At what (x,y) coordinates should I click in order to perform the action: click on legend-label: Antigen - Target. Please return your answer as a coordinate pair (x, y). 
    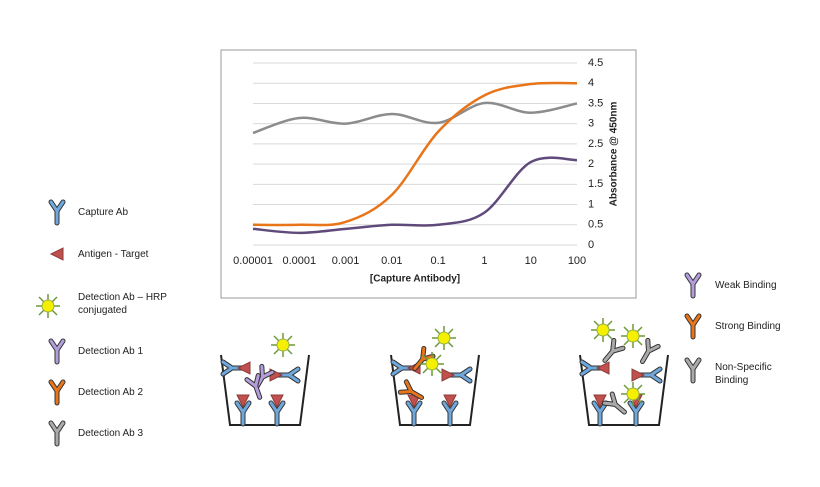
    Looking at the image, I should click on (113, 254).